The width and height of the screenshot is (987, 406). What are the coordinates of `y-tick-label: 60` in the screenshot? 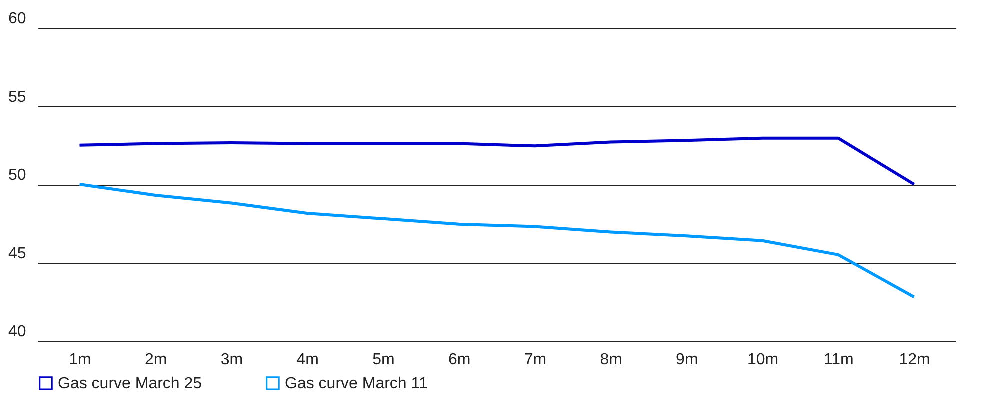 It's located at (17, 19).